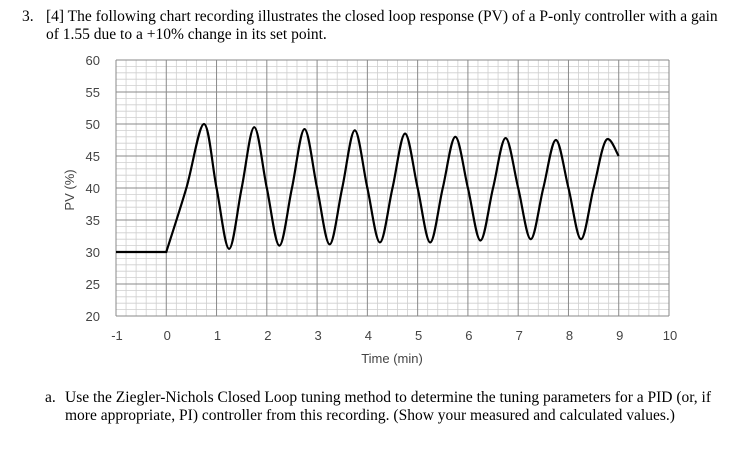  What do you see at coordinates (93, 220) in the screenshot?
I see `y-tick-label: 35` at bounding box center [93, 220].